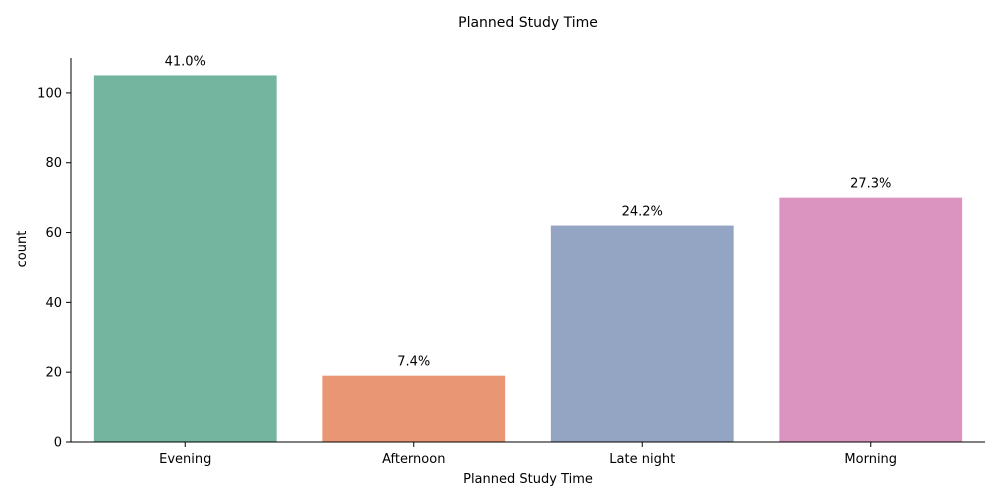  What do you see at coordinates (53, 373) in the screenshot?
I see `y-tick-label: 20` at bounding box center [53, 373].